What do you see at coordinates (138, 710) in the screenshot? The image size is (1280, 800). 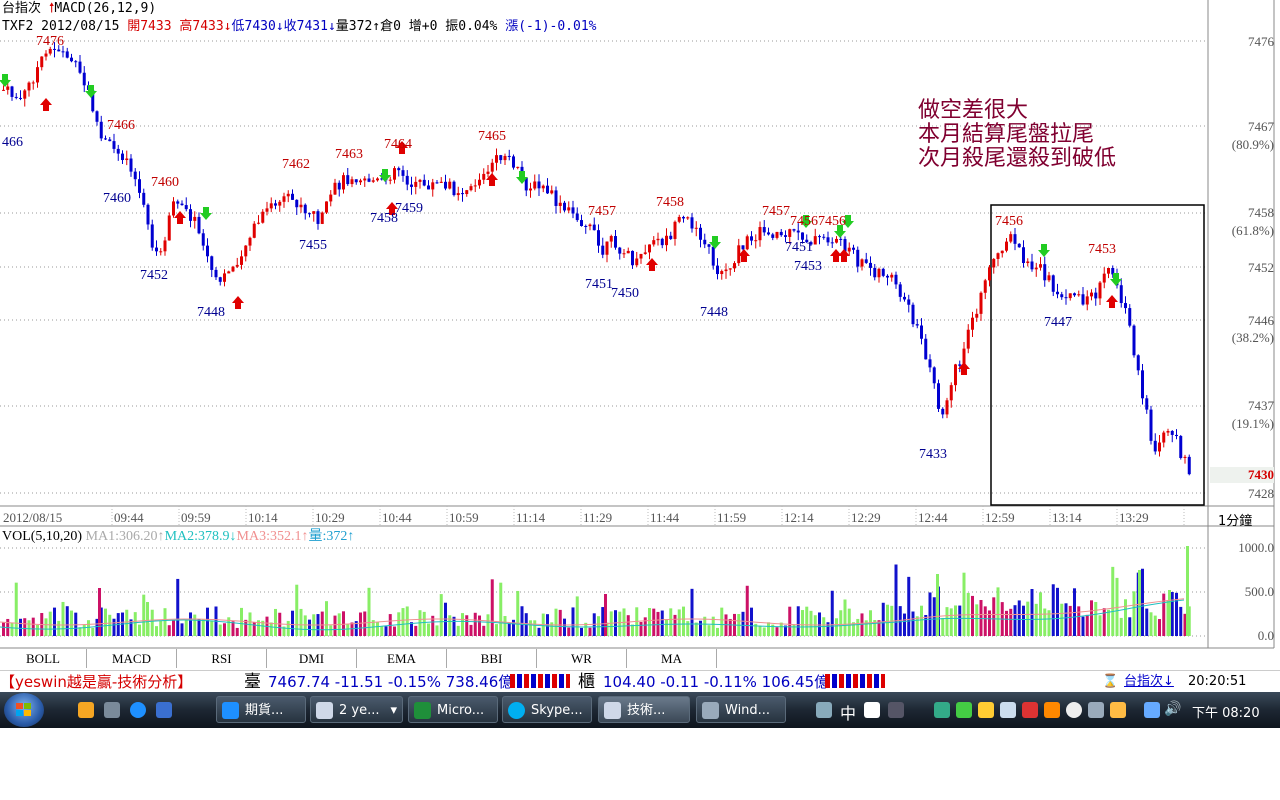 I see `ie-icon` at bounding box center [138, 710].